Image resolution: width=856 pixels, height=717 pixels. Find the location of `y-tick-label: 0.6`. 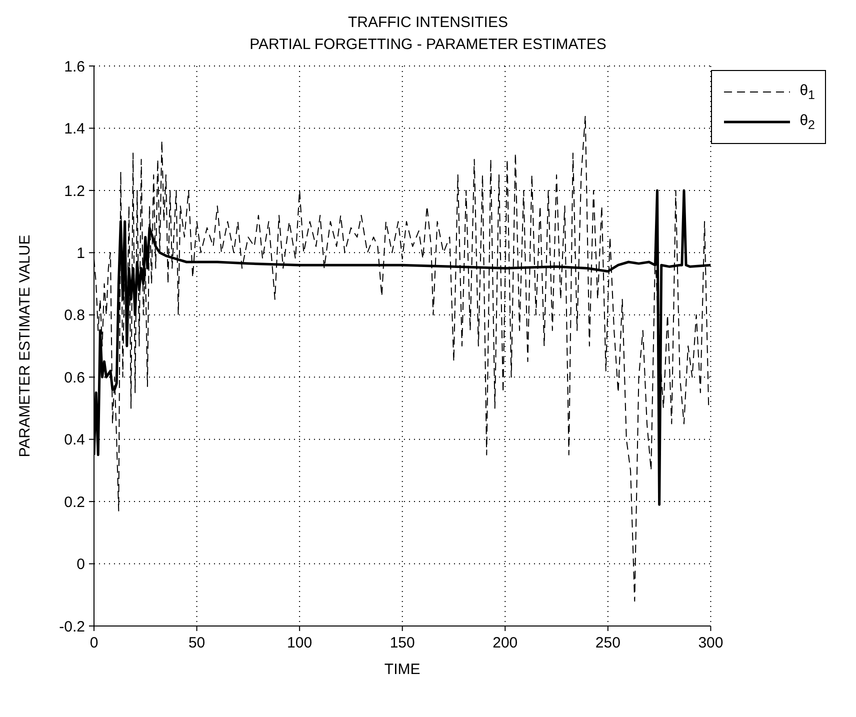

y-tick-label: 0.6 is located at coordinates (74, 377).